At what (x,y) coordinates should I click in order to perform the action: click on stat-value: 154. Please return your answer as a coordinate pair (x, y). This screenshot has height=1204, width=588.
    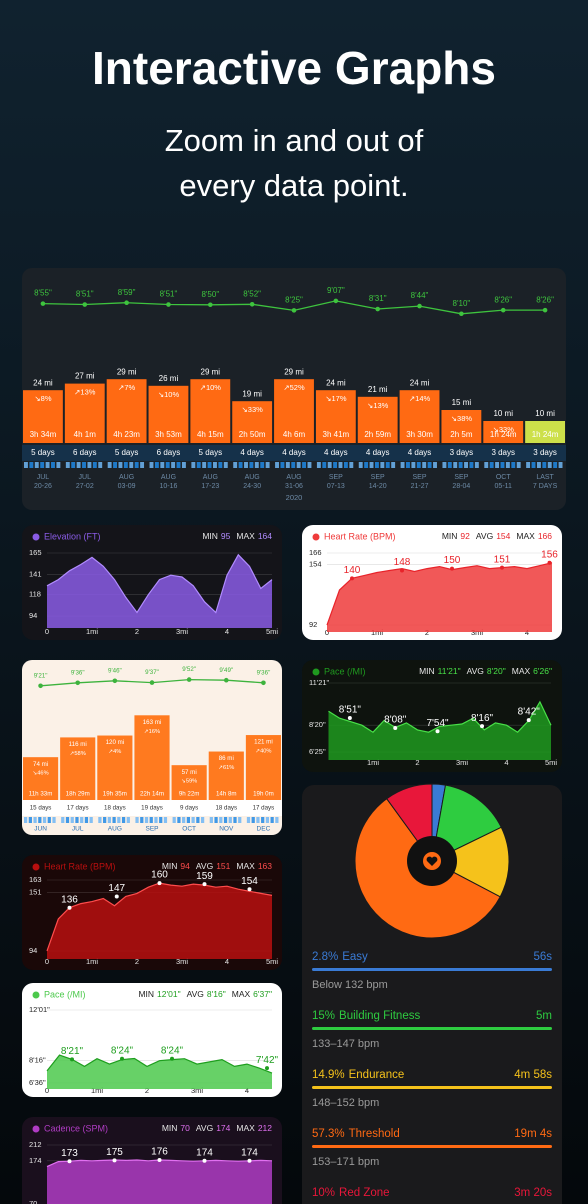
    Looking at the image, I should click on (503, 536).